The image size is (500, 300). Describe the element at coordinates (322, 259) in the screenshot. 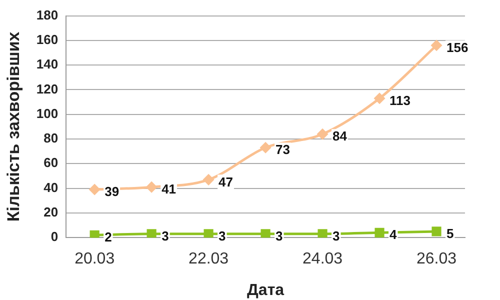

I see `x-tick-label: 24.03` at that location.